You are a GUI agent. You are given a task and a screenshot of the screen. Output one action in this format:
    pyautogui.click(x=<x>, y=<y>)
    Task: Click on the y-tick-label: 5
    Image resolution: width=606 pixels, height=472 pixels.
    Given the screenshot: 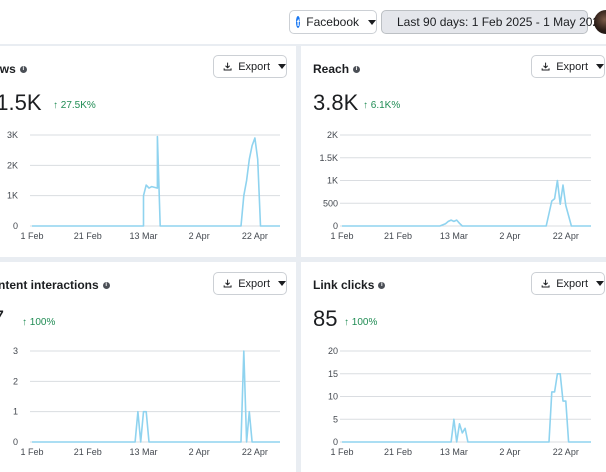 What is the action you would take?
    pyautogui.click(x=335, y=419)
    